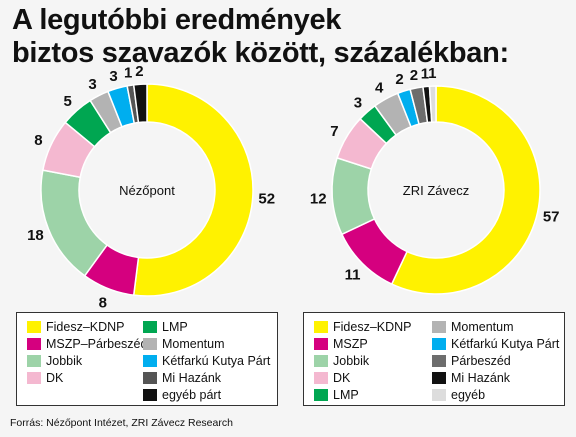 The height and width of the screenshot is (437, 576). I want to click on legend-item: Párbeszéd, so click(471, 361).